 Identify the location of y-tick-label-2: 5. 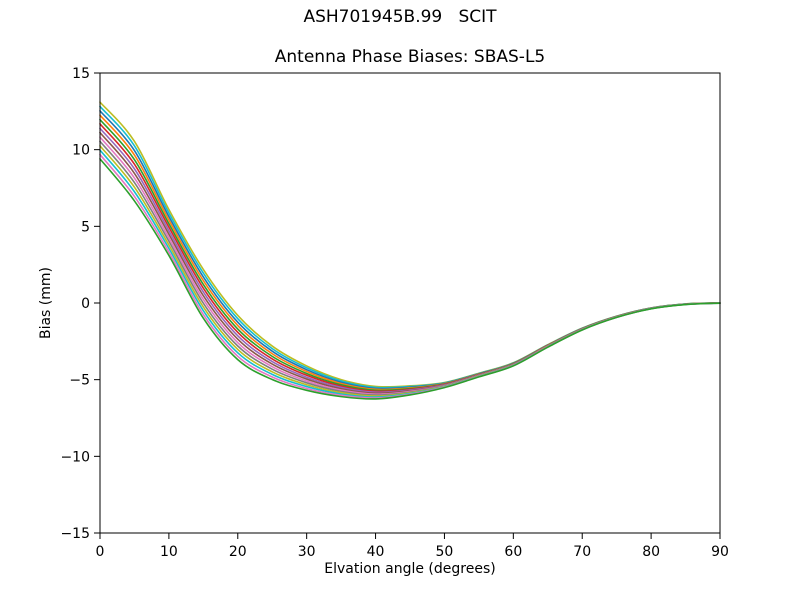
(85, 227).